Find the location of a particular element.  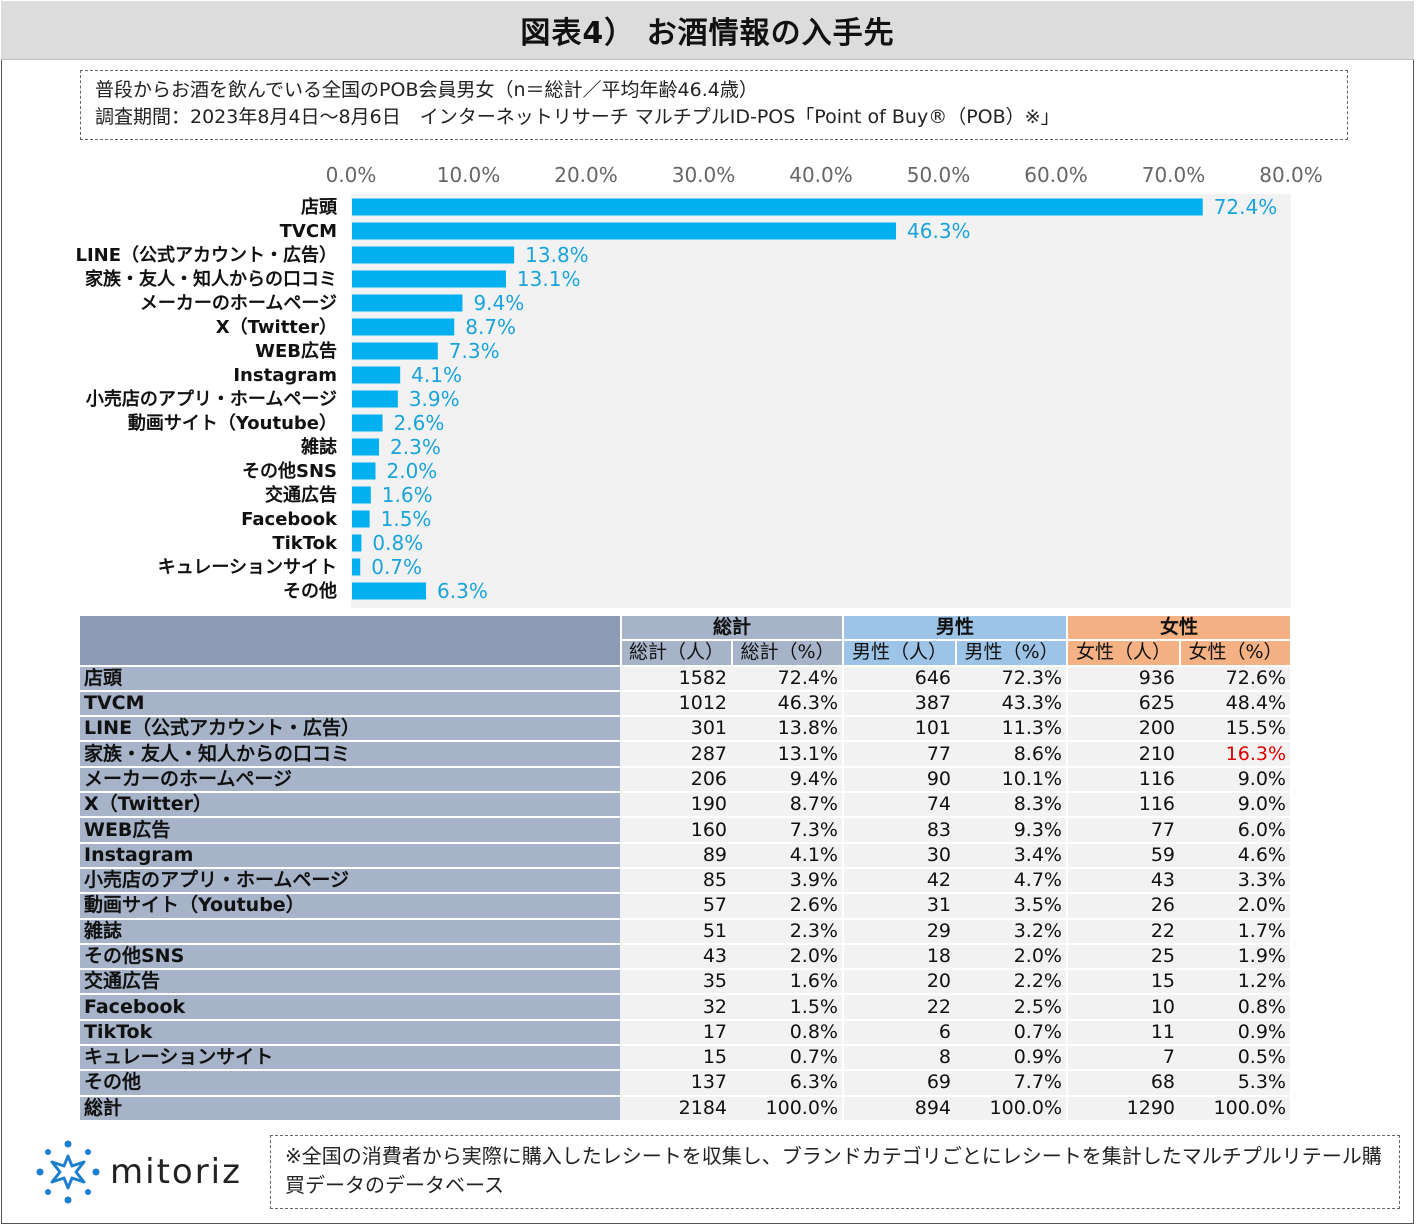

table-row: 店頭 1582 72.4% 646 72.3% 936 72.6% is located at coordinates (685, 679).